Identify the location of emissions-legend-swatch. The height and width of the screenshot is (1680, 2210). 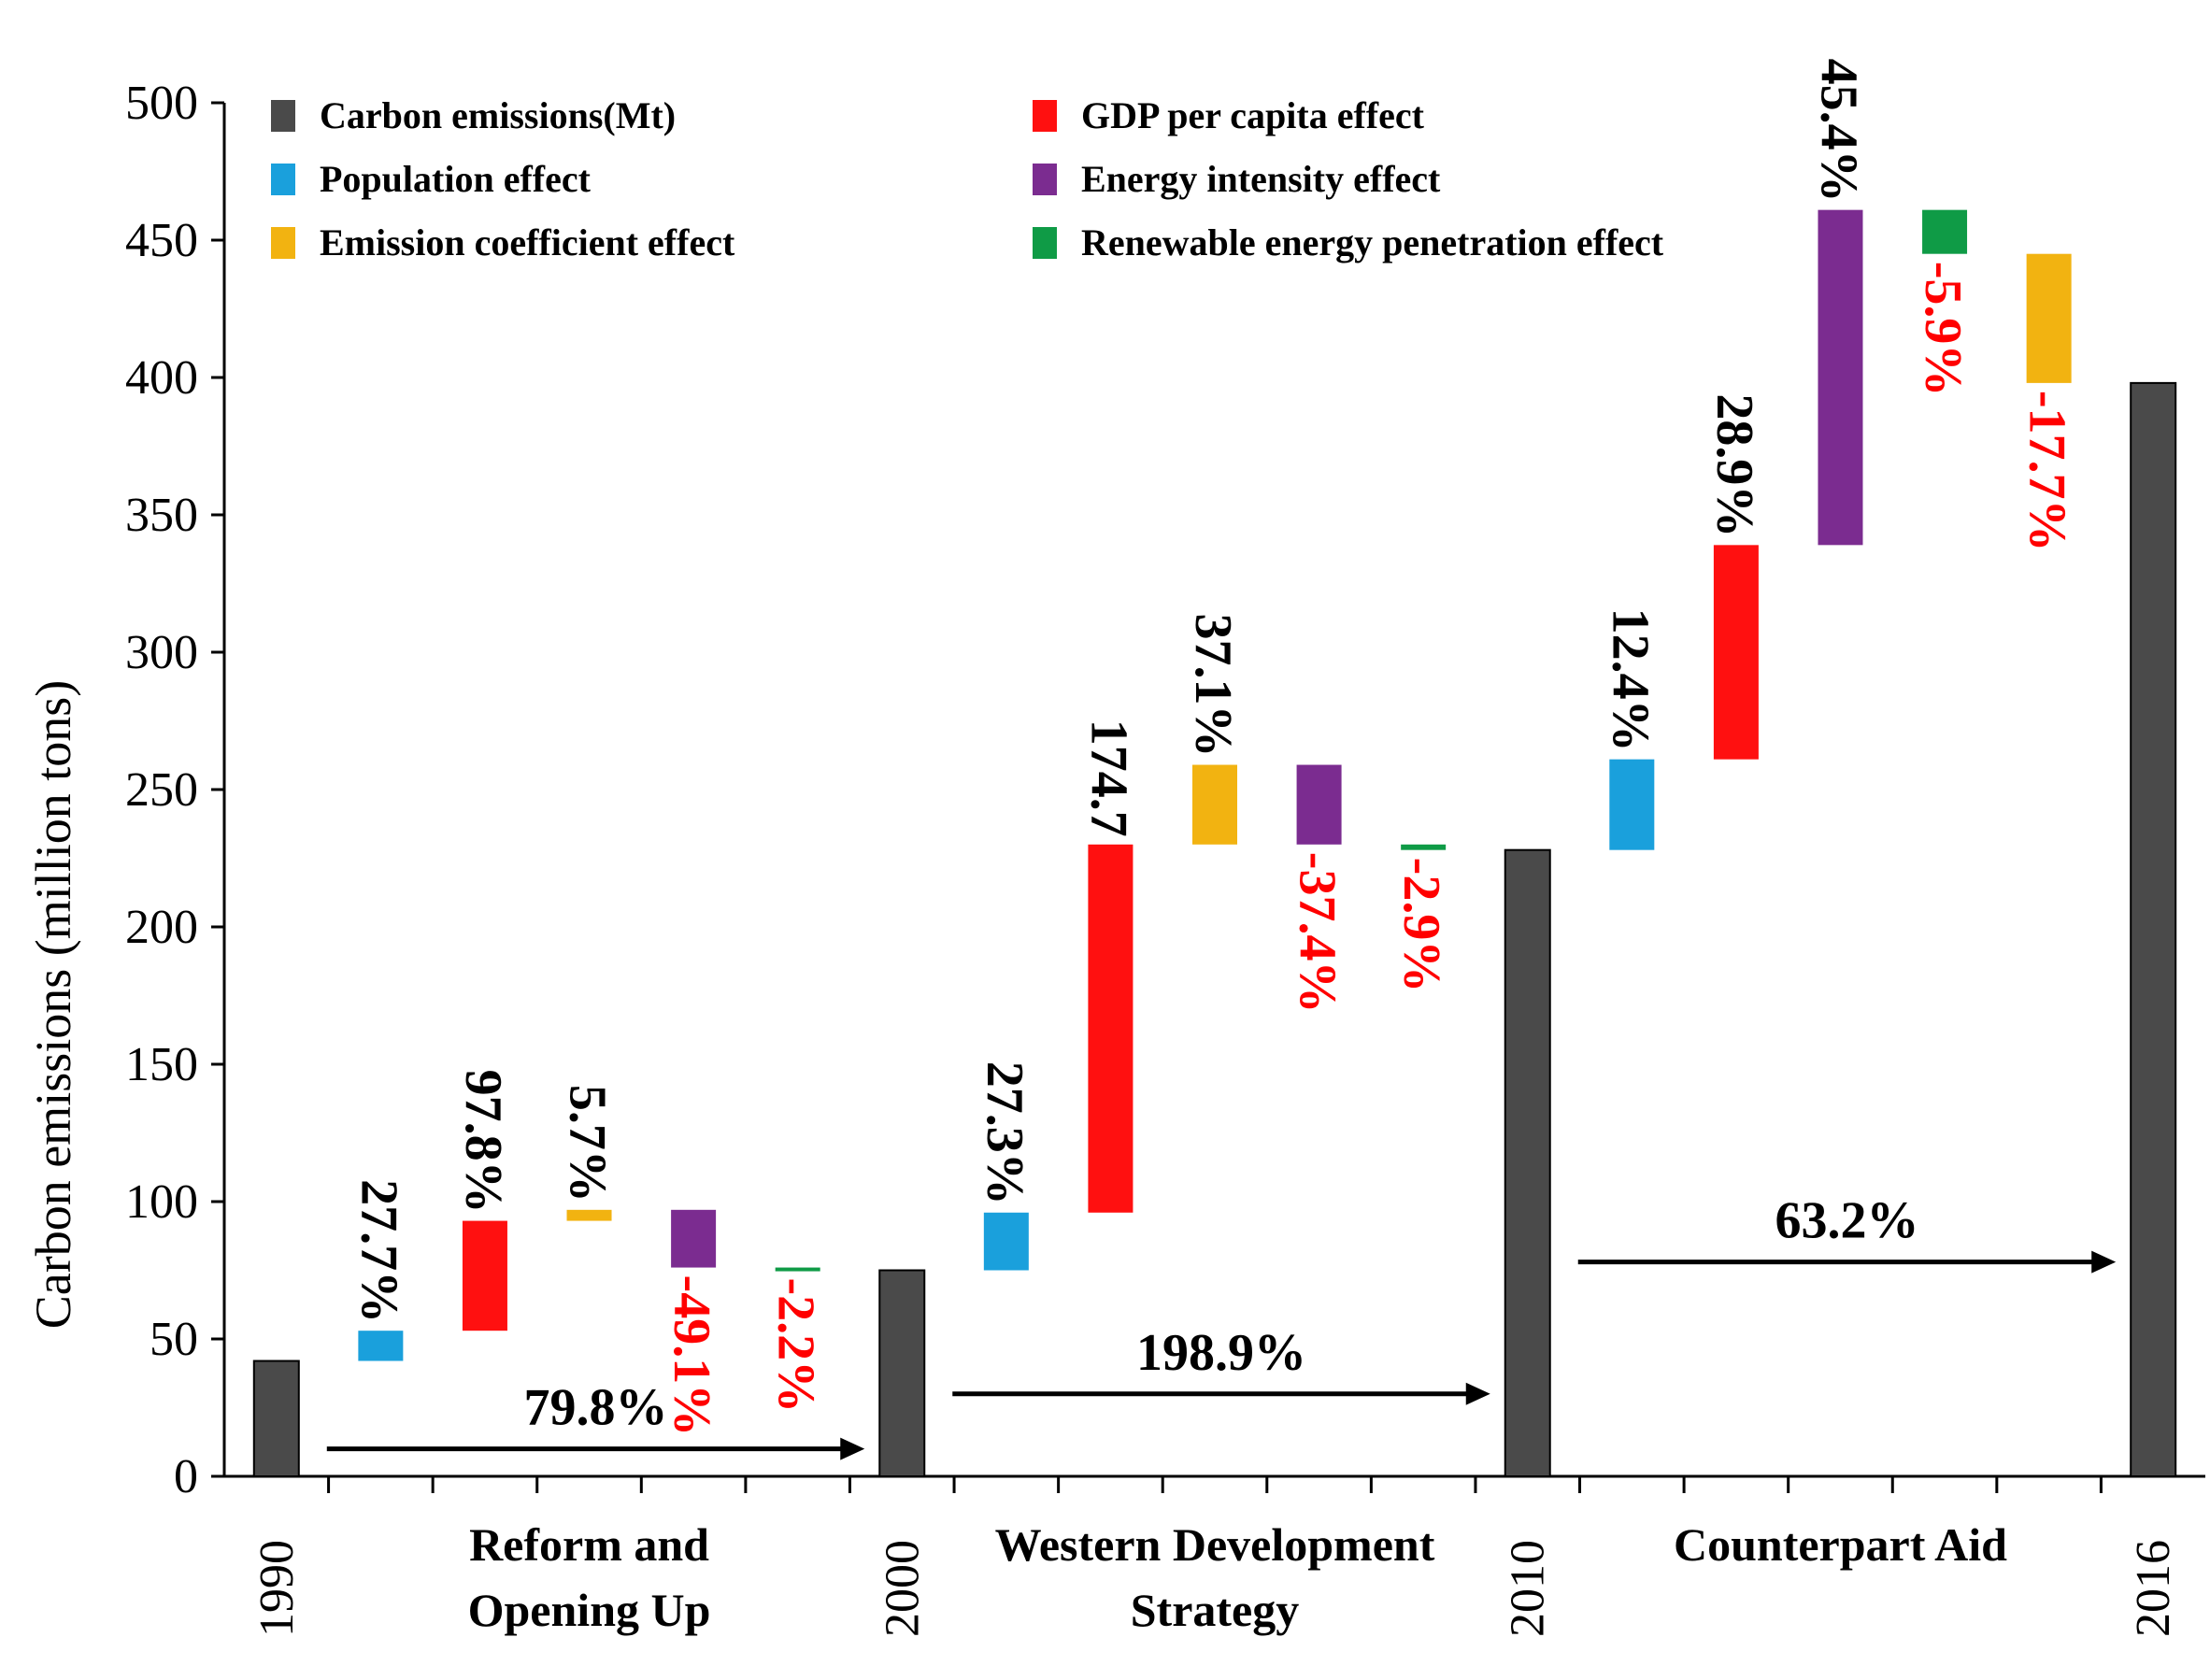
(283, 116).